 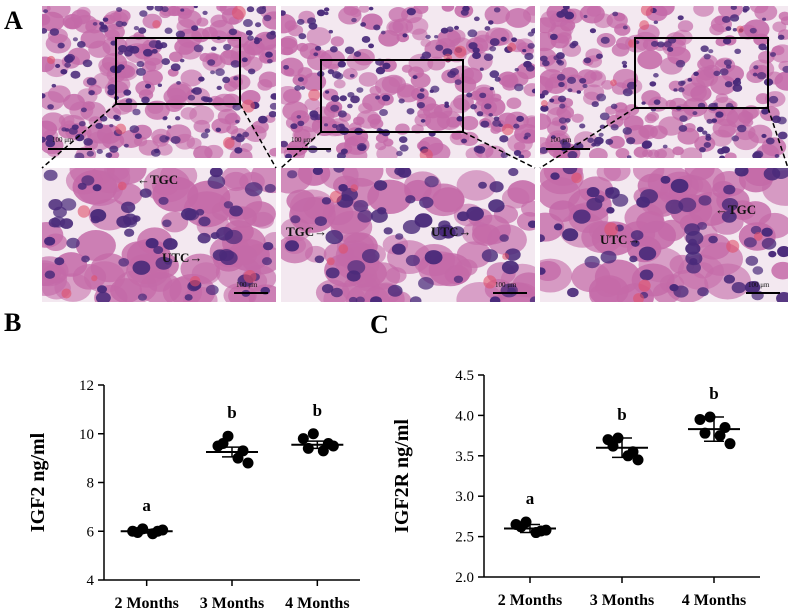 I want to click on micrograph-top3, so click(x=664, y=82).